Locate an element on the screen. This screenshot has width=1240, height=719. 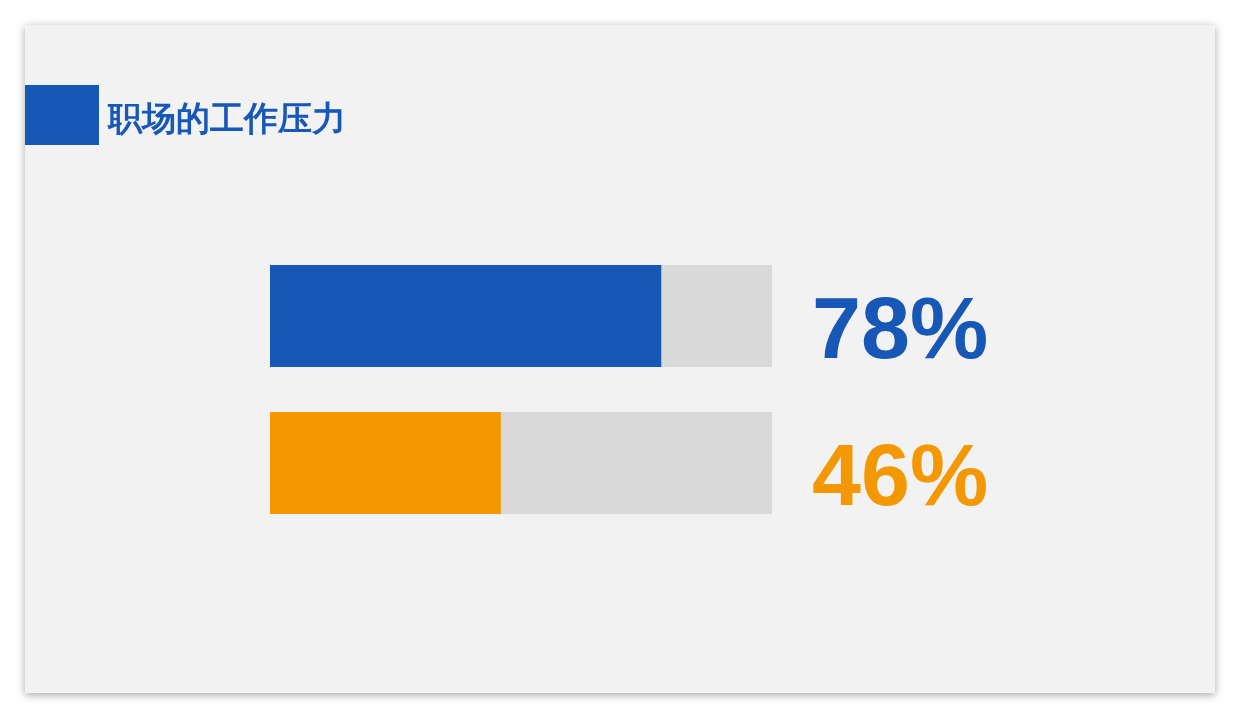
data-label: 78% is located at coordinates (900, 327).